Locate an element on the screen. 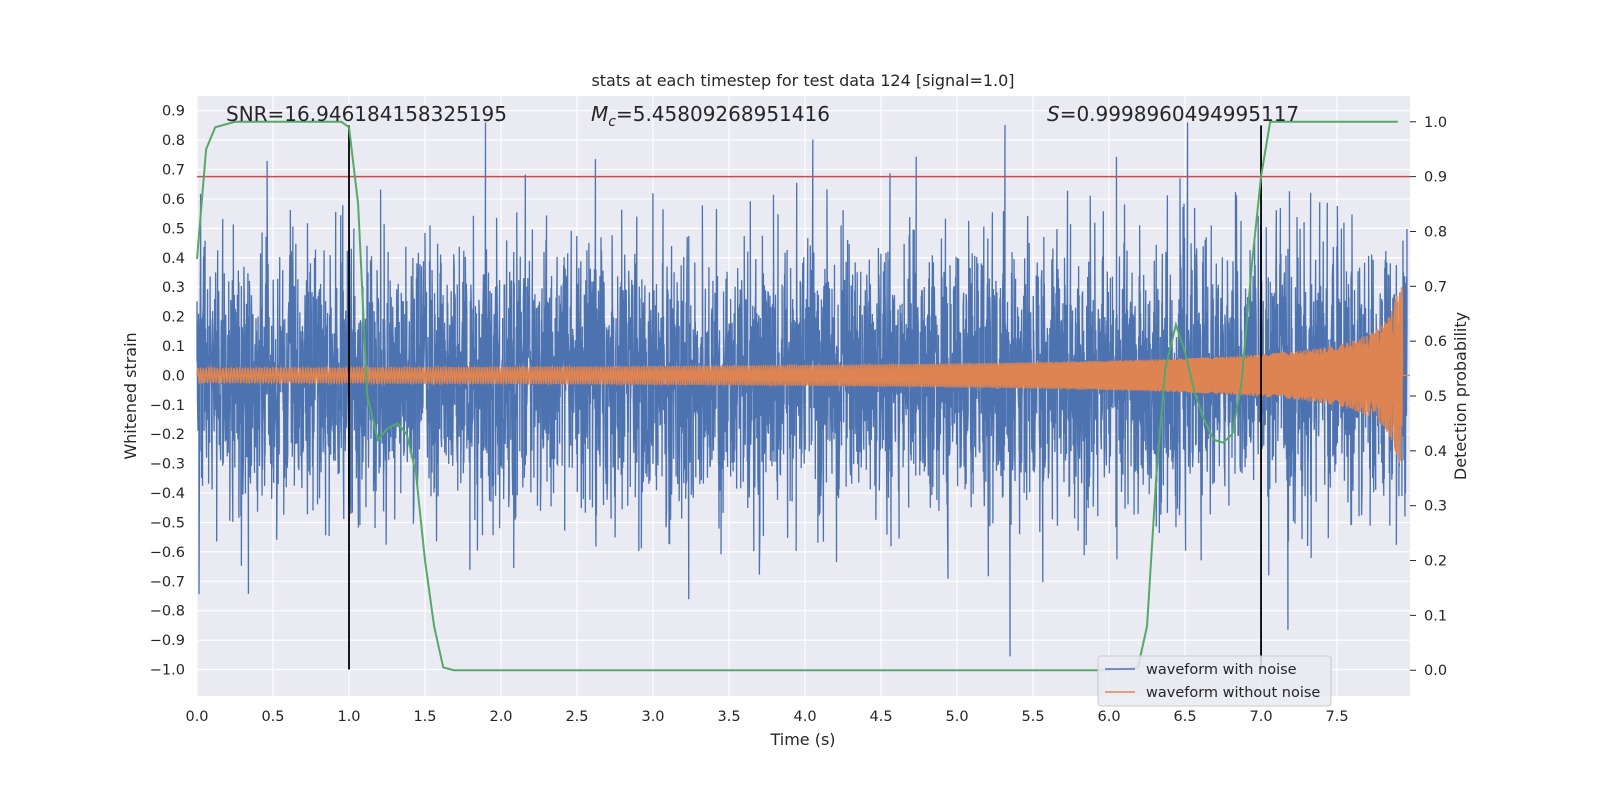 This screenshot has height=800, width=1600. x-tick-label: 2.0 is located at coordinates (500, 717).